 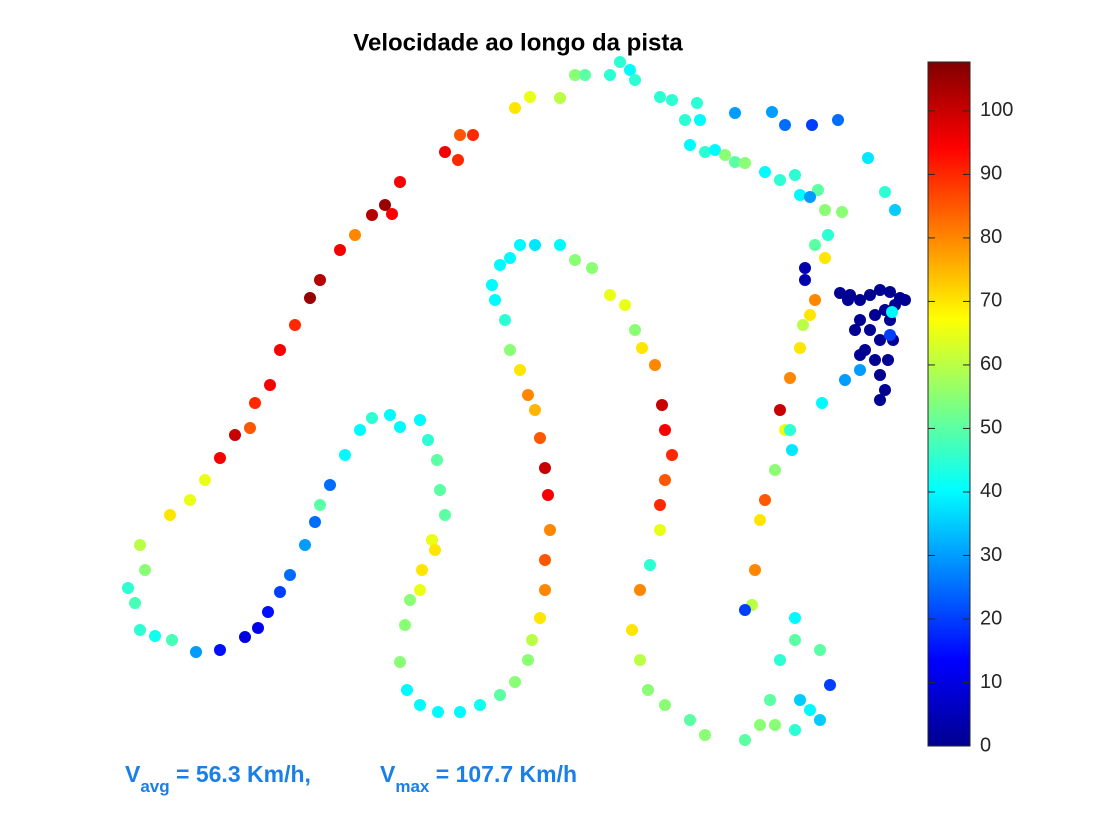 I want to click on colorbar-tick-label: 90, so click(x=991, y=174).